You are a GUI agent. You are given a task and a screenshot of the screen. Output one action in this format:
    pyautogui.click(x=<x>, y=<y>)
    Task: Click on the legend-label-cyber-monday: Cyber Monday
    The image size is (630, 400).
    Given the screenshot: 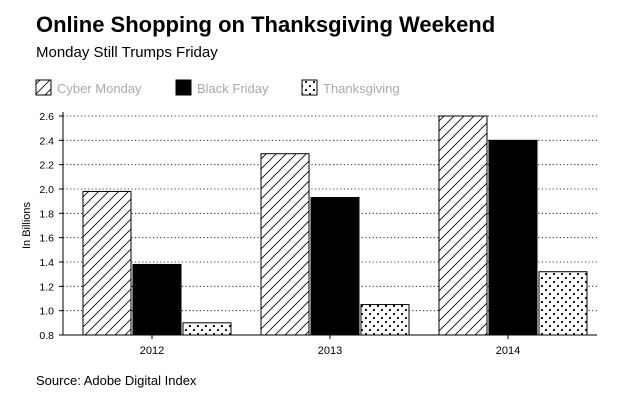 What is the action you would take?
    pyautogui.click(x=99, y=88)
    